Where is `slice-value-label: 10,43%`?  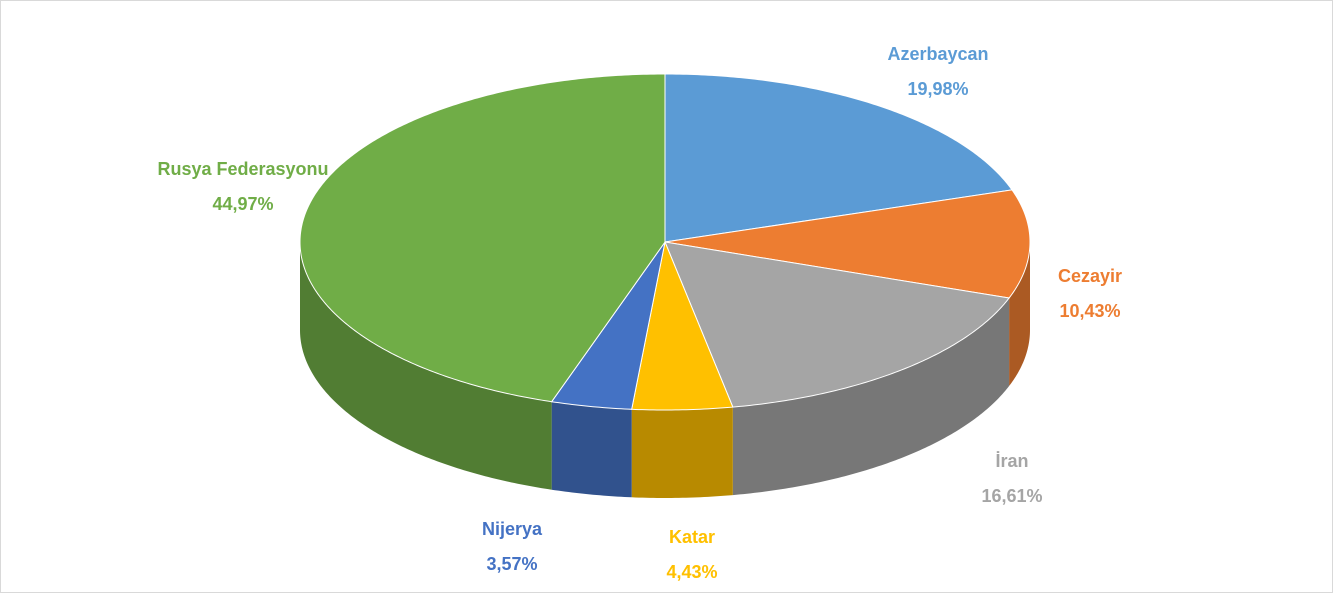
slice-value-label: 10,43% is located at coordinates (1089, 311).